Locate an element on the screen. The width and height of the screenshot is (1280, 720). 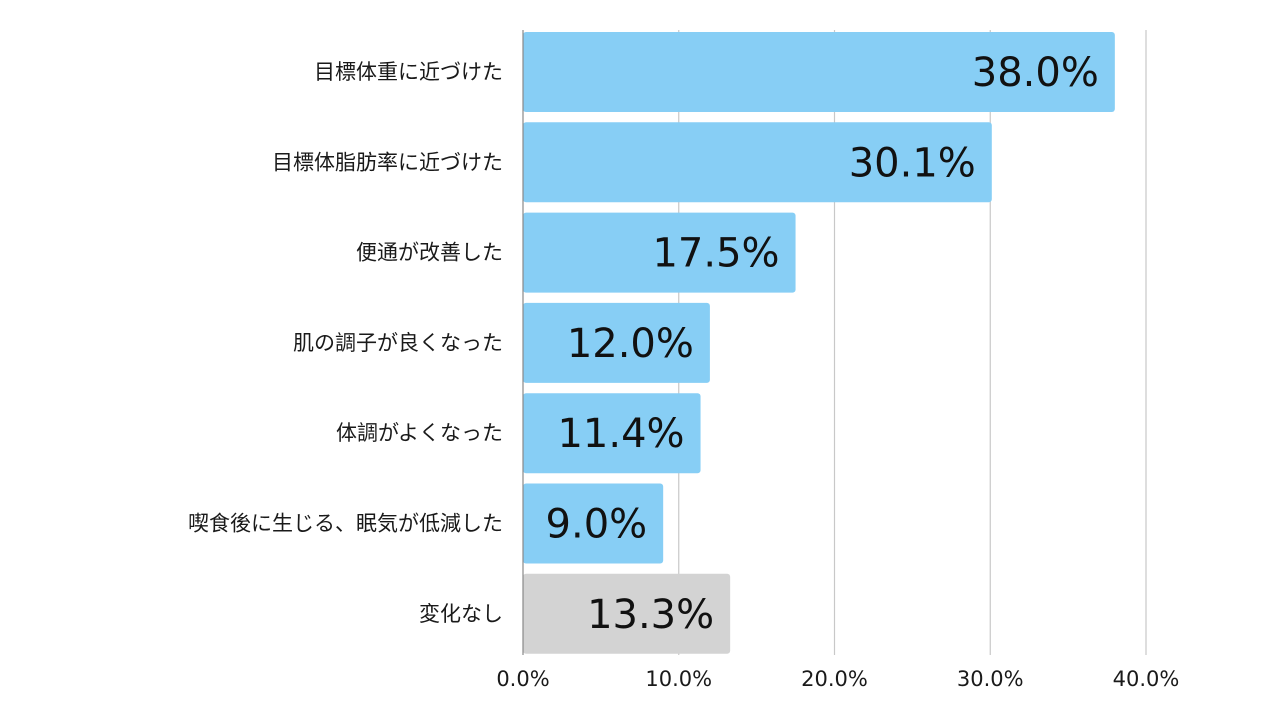
data-label-4: 11.4% is located at coordinates (620, 434).